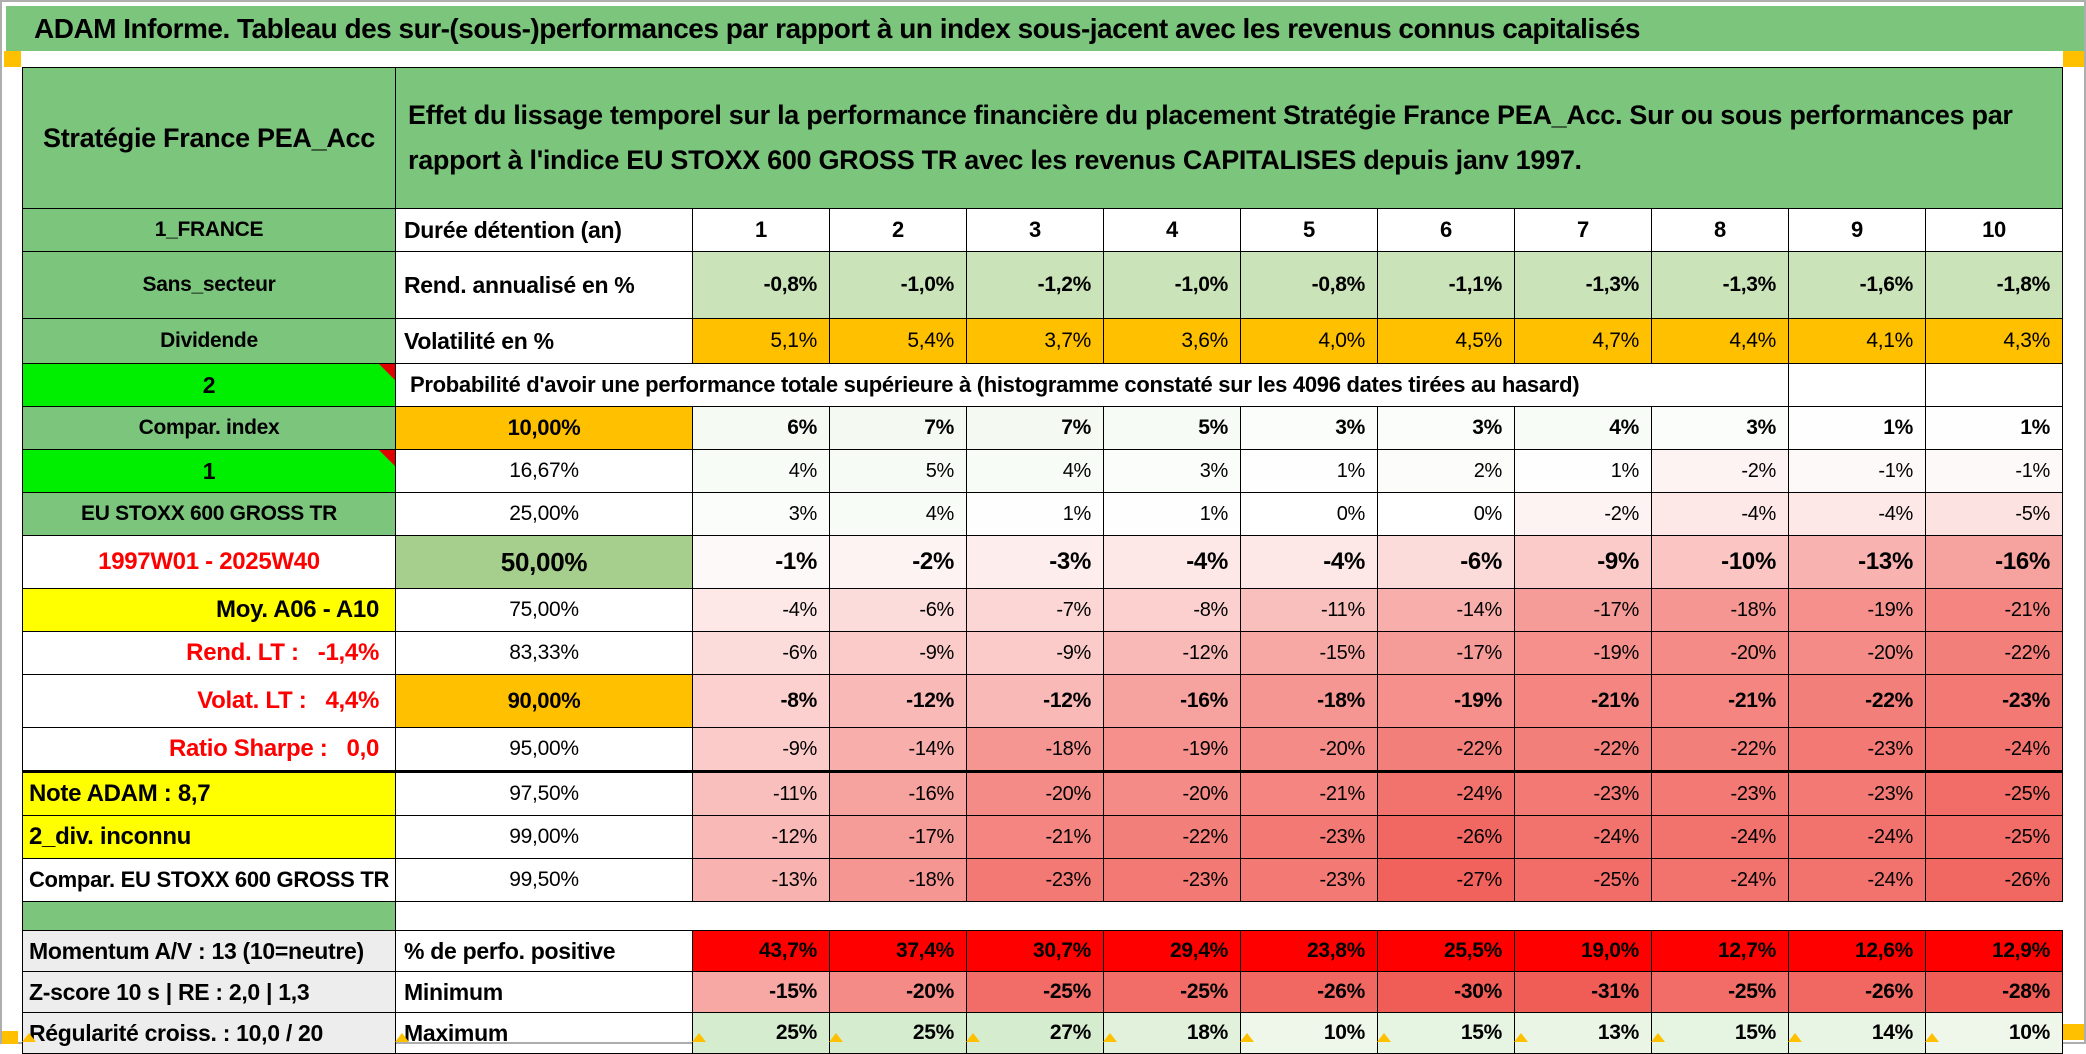 The height and width of the screenshot is (1054, 2086). Describe the element at coordinates (1994, 992) in the screenshot. I see `data-cell: -28%` at that location.